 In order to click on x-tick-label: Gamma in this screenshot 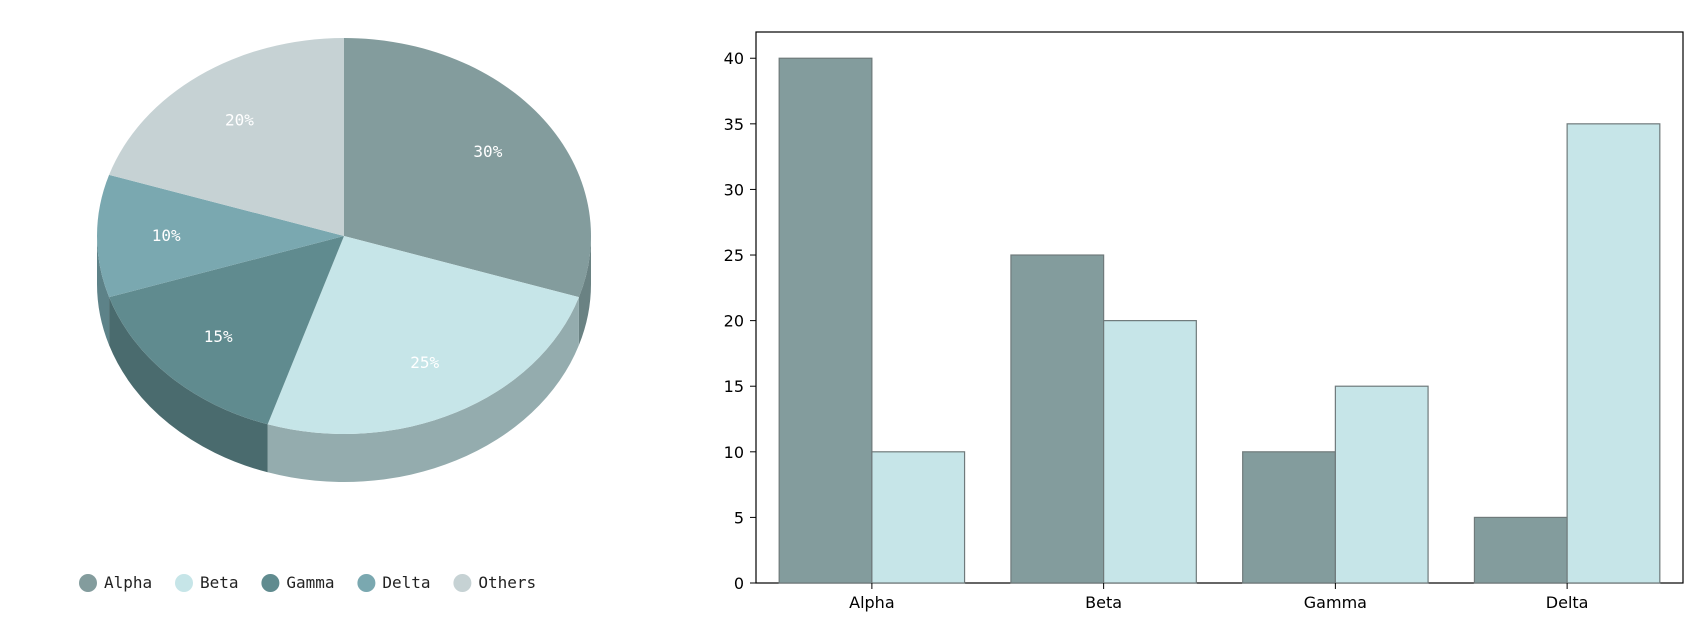, I will do `click(1335, 602)`.